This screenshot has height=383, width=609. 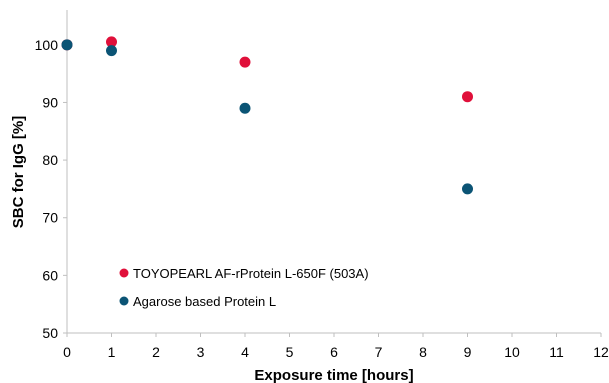 What do you see at coordinates (51, 189) in the screenshot?
I see `y-ticks: 50 60 70 80 90 100` at bounding box center [51, 189].